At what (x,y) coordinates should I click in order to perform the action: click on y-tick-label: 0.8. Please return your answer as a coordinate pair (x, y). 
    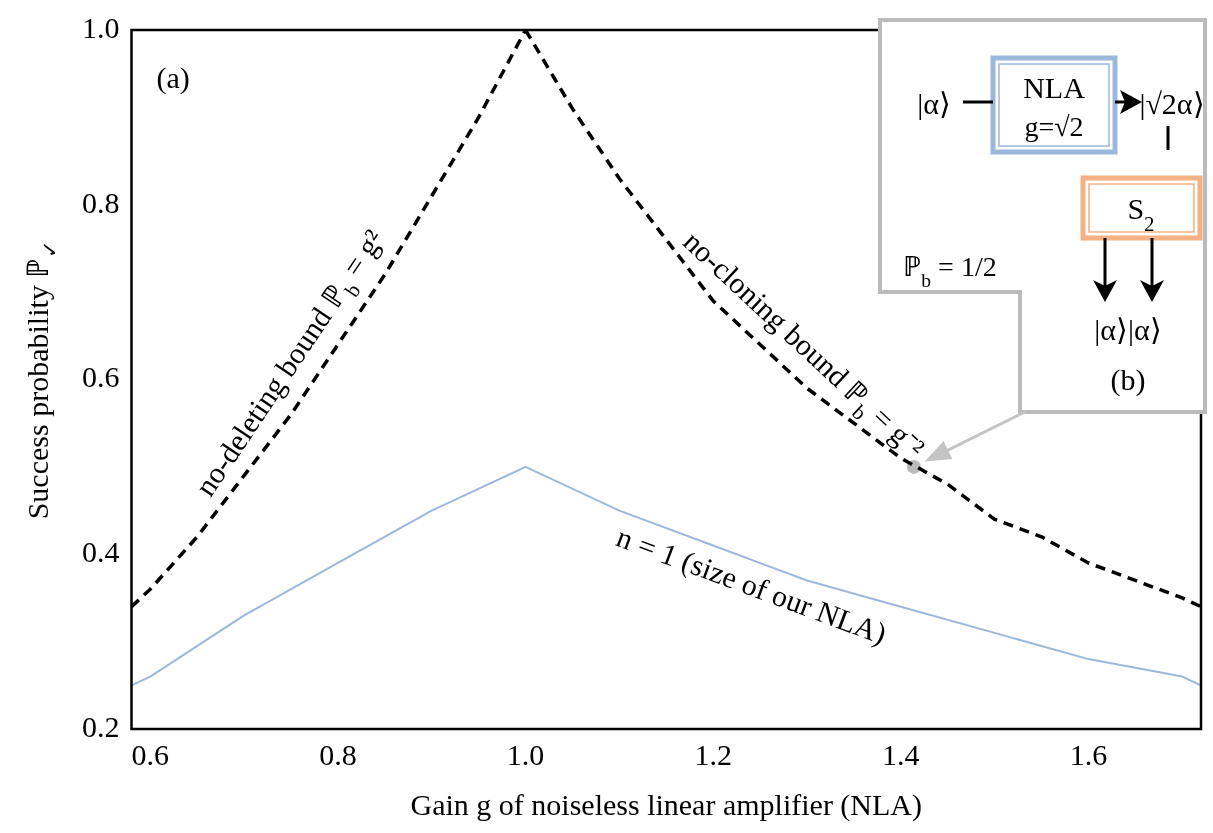
    Looking at the image, I should click on (101, 202).